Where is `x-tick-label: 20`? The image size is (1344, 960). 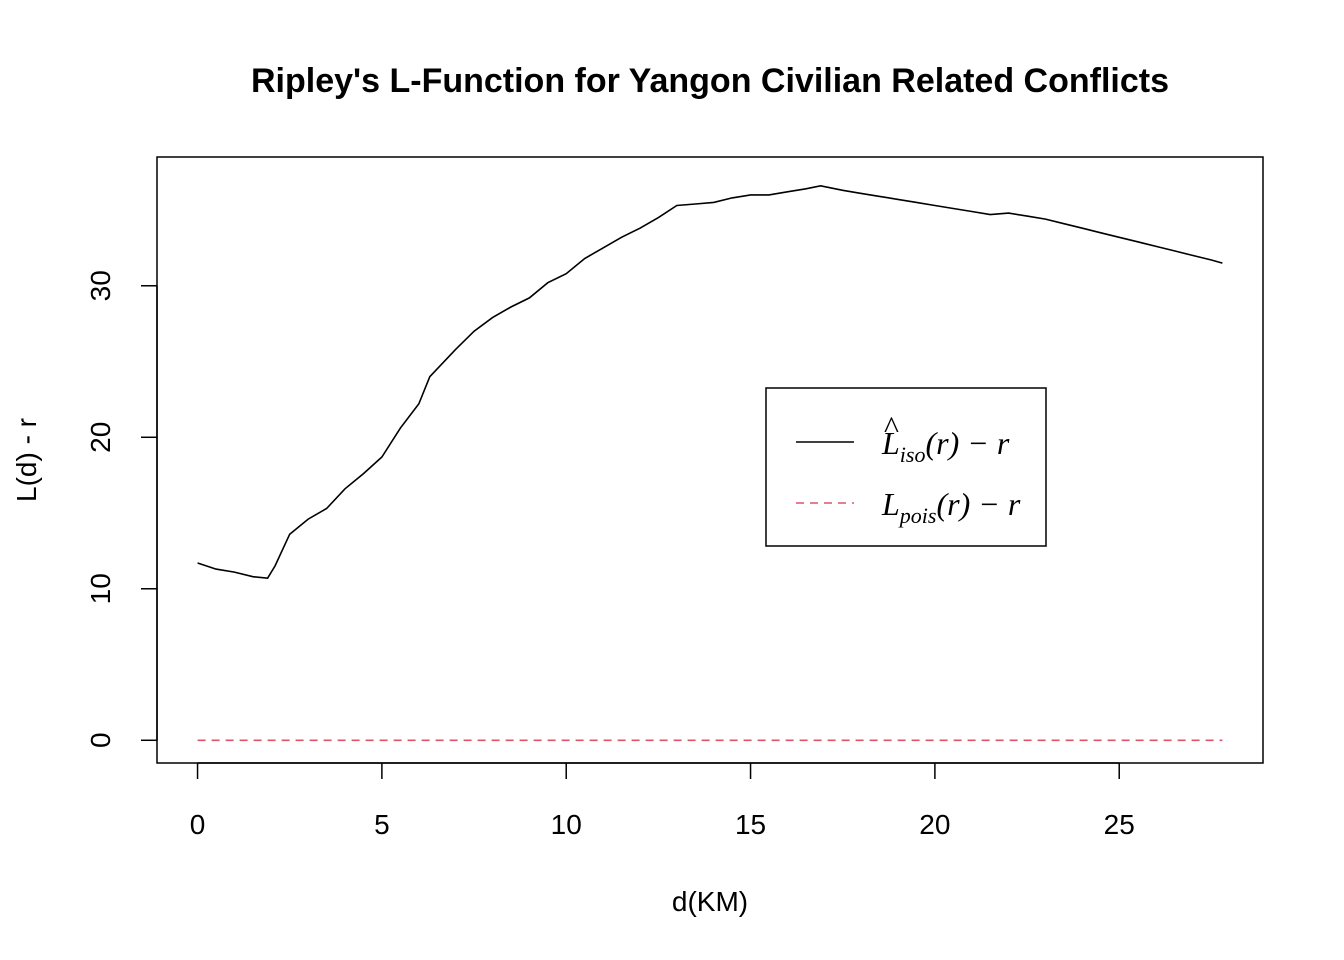 x-tick-label: 20 is located at coordinates (934, 824).